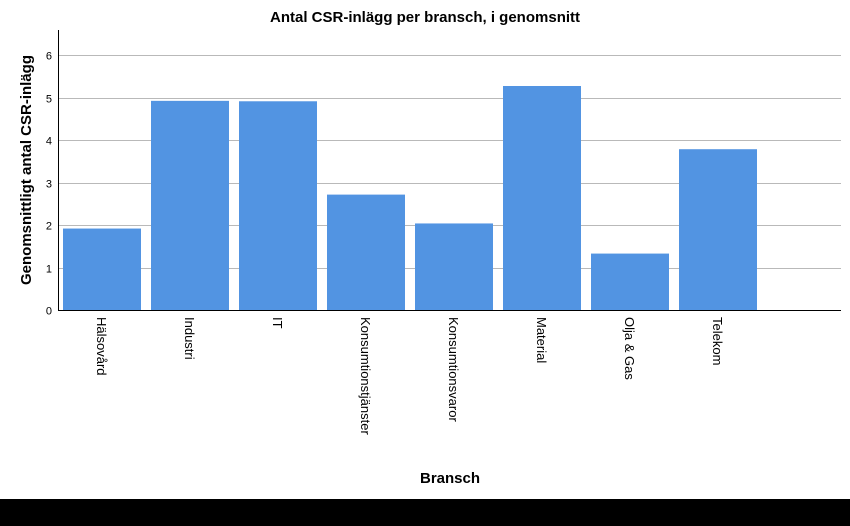  Describe the element at coordinates (49, 100) in the screenshot. I see `y-tick-label: 5` at that location.